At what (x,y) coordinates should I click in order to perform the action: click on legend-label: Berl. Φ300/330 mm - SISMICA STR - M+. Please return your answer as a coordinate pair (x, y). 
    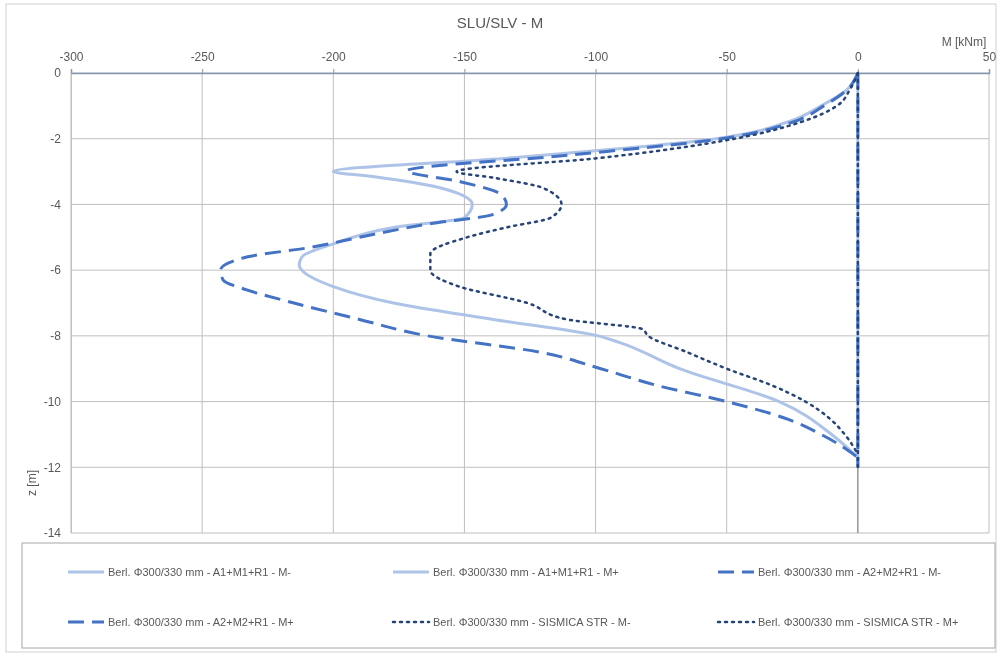
    Looking at the image, I should click on (858, 622).